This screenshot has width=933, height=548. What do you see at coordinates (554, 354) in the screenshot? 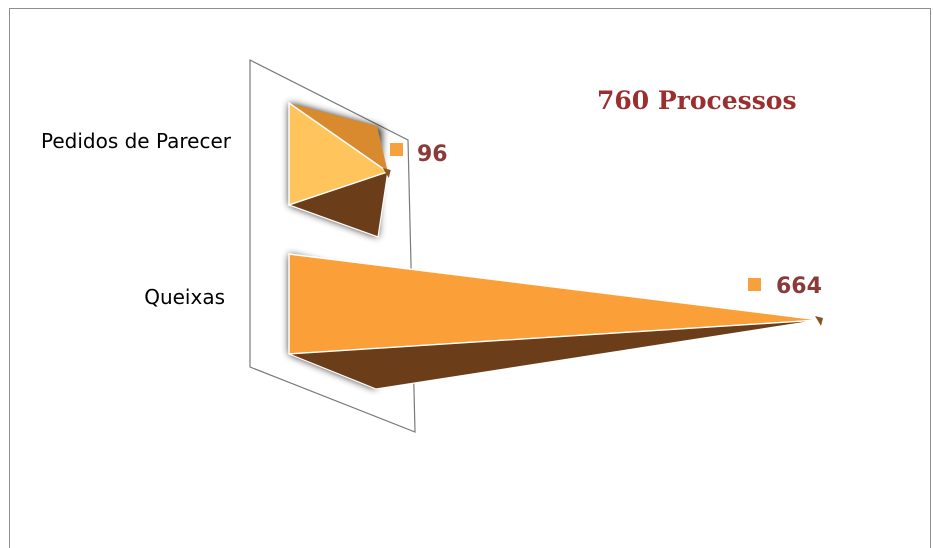
I see `bar-bottom-face-queixas` at bounding box center [554, 354].